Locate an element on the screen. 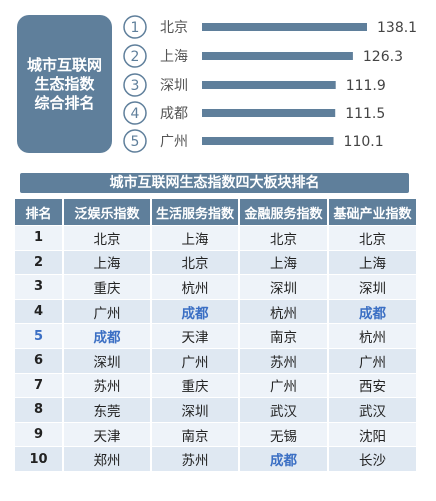 The width and height of the screenshot is (436, 501). city-cell: 无锡 is located at coordinates (282, 434).